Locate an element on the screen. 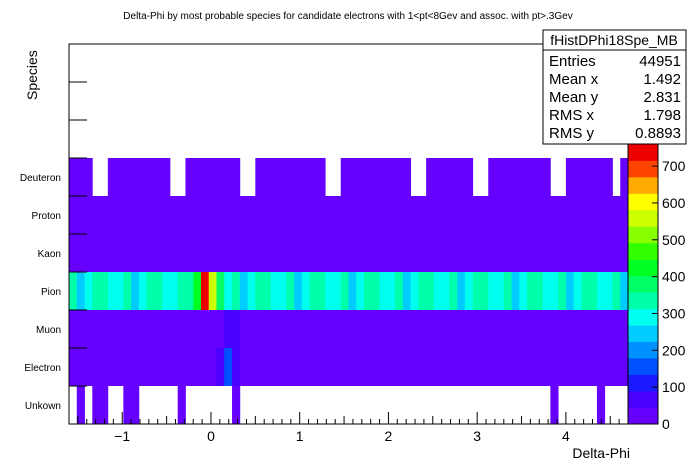 The height and width of the screenshot is (472, 696). stats-meanx-value: 1.492 is located at coordinates (662, 79).